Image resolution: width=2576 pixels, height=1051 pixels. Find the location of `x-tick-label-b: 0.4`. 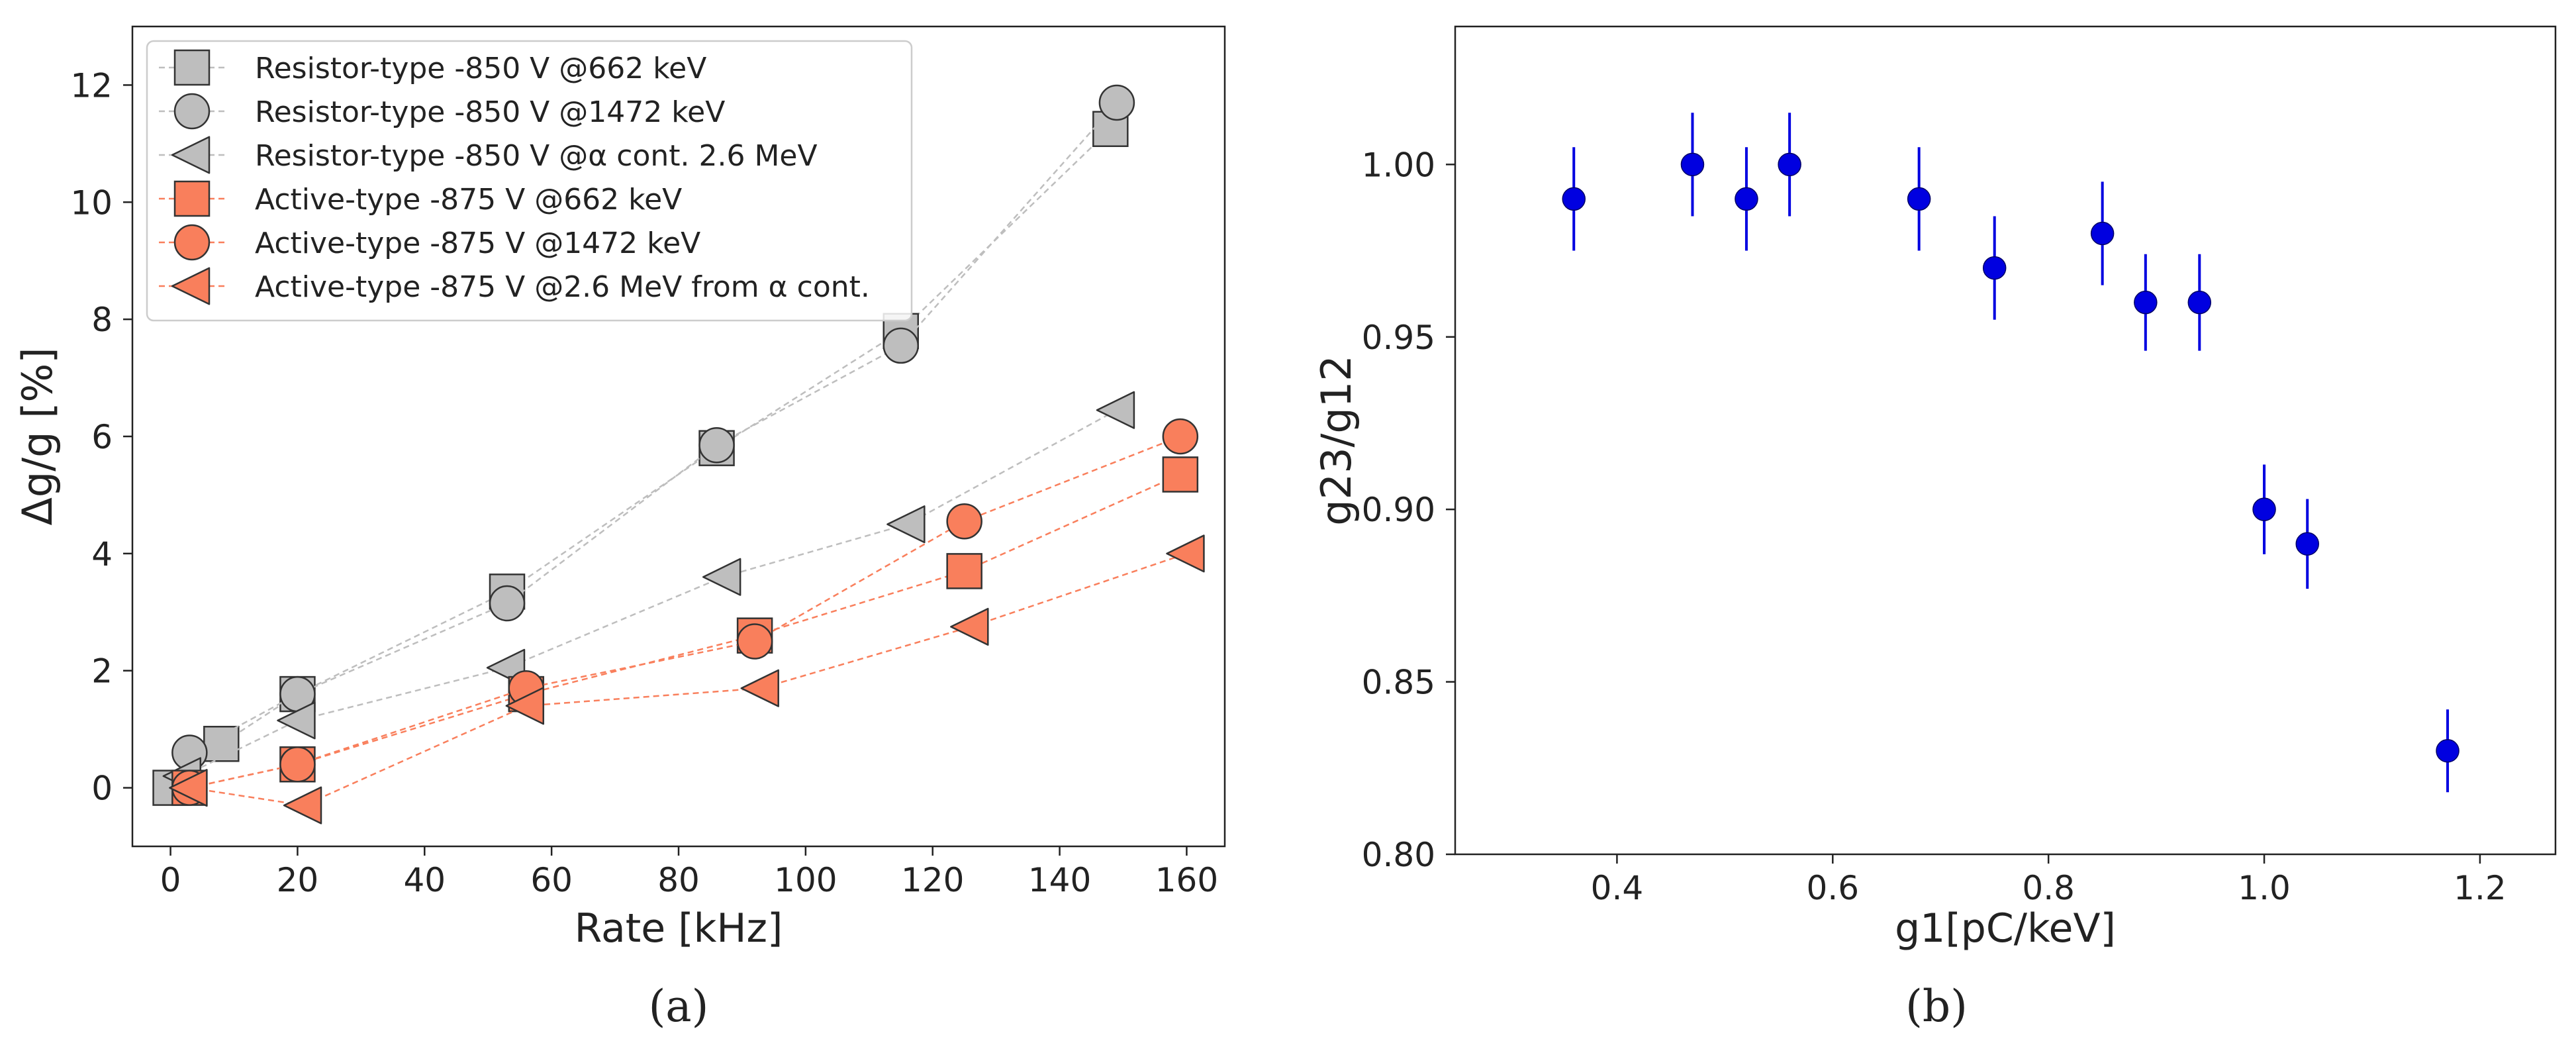

x-tick-label-b: 0.4 is located at coordinates (1617, 888).